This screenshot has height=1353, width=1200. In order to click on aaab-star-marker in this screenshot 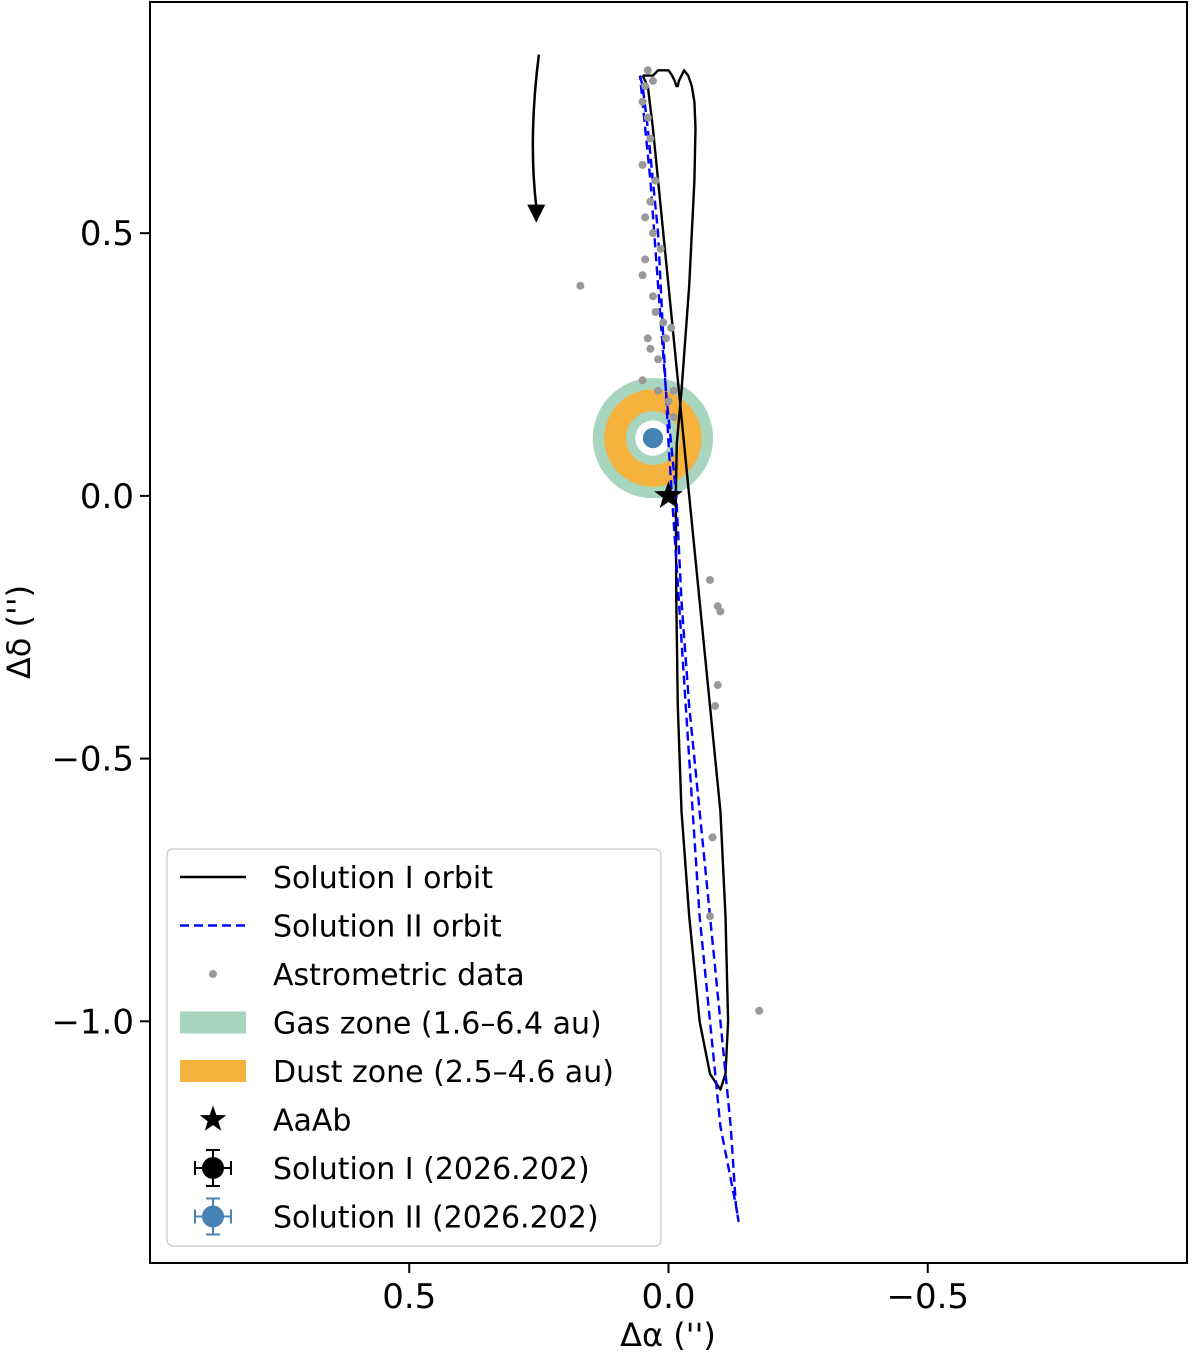, I will do `click(668, 494)`.